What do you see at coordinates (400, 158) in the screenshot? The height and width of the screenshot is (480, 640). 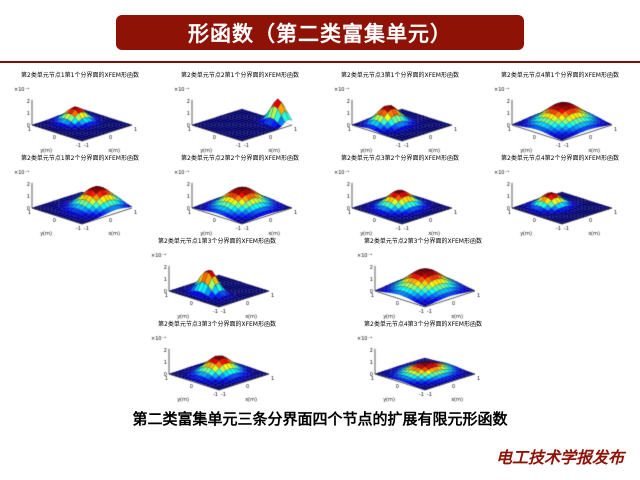 I see `plot-title: 第2类单元节点3第2个分界面的XFEM形函数` at bounding box center [400, 158].